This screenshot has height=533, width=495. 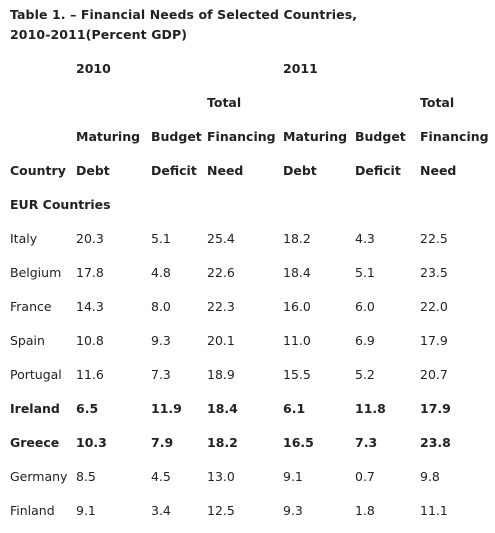 What do you see at coordinates (39, 476) in the screenshot?
I see `table-row-country: Germany` at bounding box center [39, 476].